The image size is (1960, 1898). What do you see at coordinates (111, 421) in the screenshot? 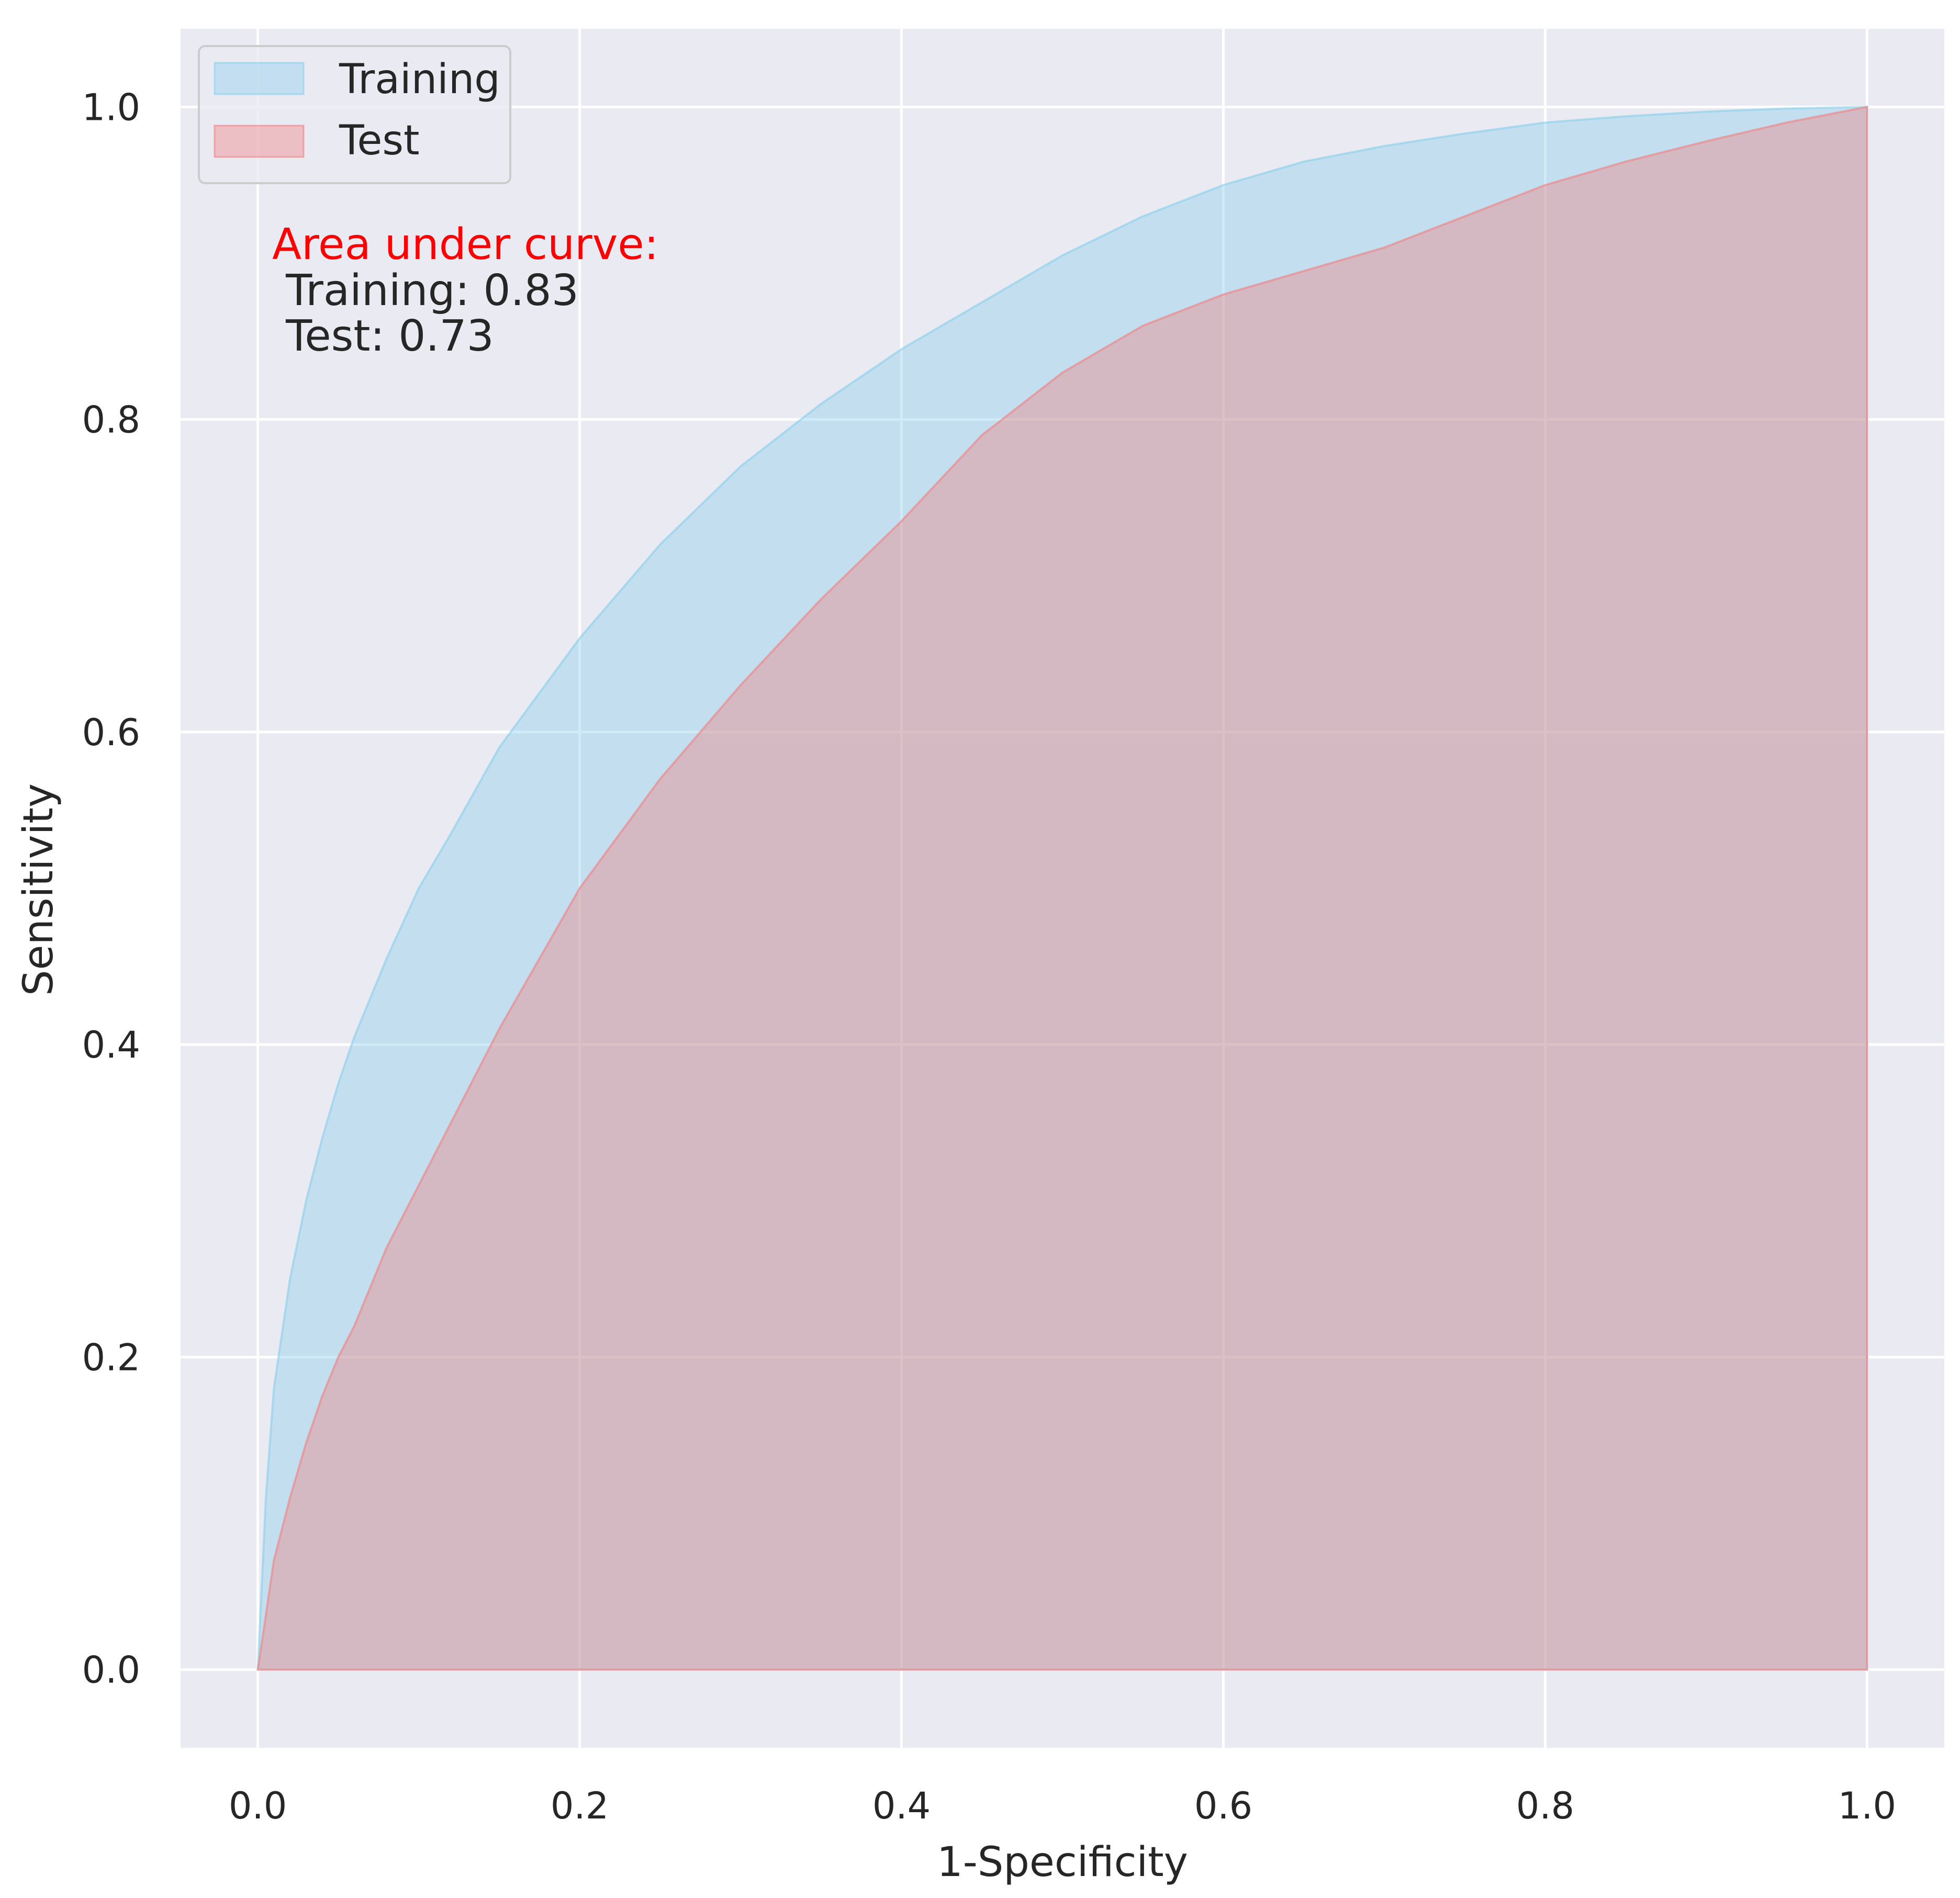
I see `y-tick-label: 0.8` at bounding box center [111, 421].